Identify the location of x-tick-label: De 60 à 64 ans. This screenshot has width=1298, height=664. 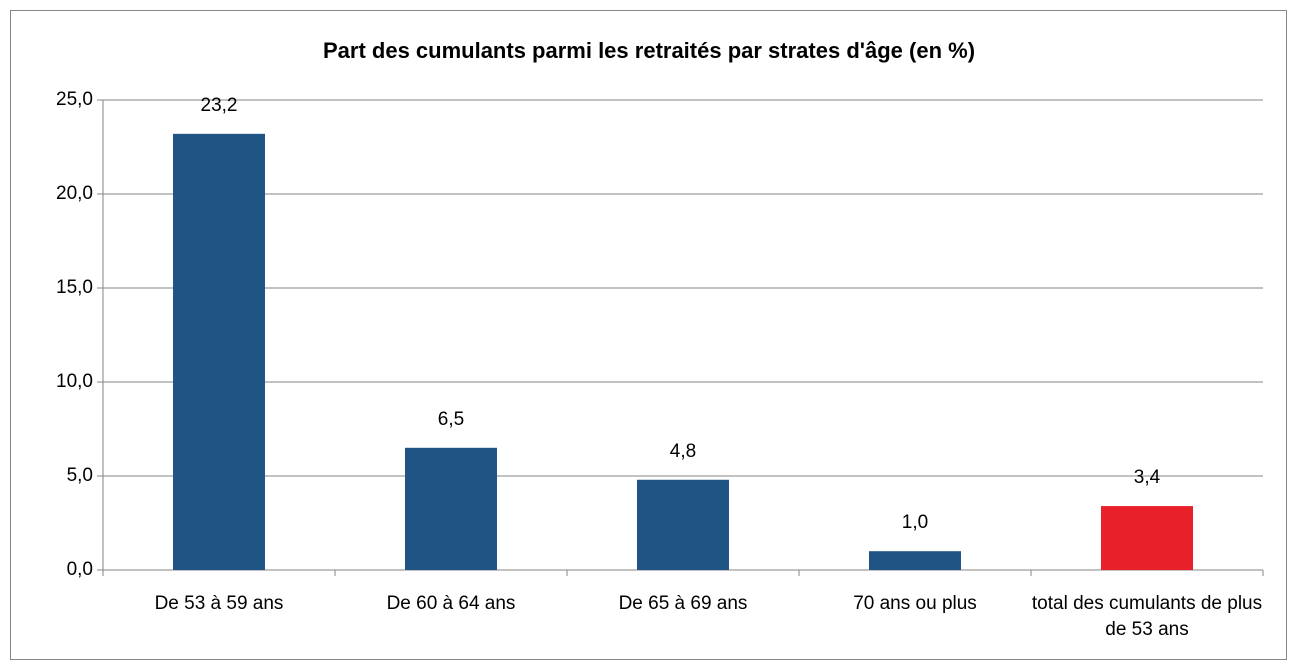
(451, 603).